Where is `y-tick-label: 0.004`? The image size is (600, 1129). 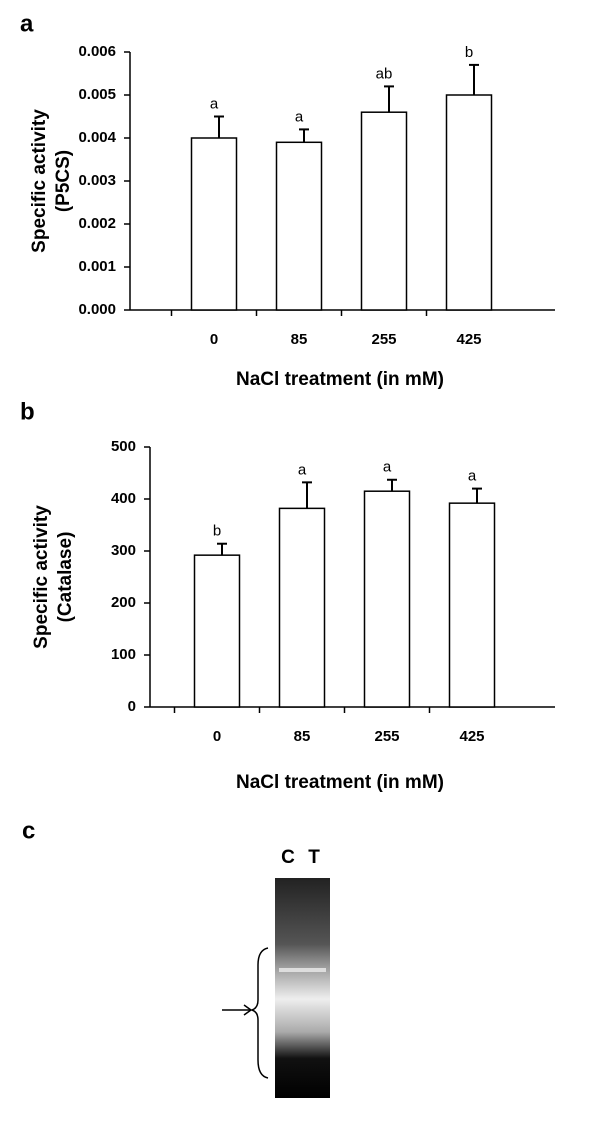
y-tick-label: 0.004 is located at coordinates (97, 137).